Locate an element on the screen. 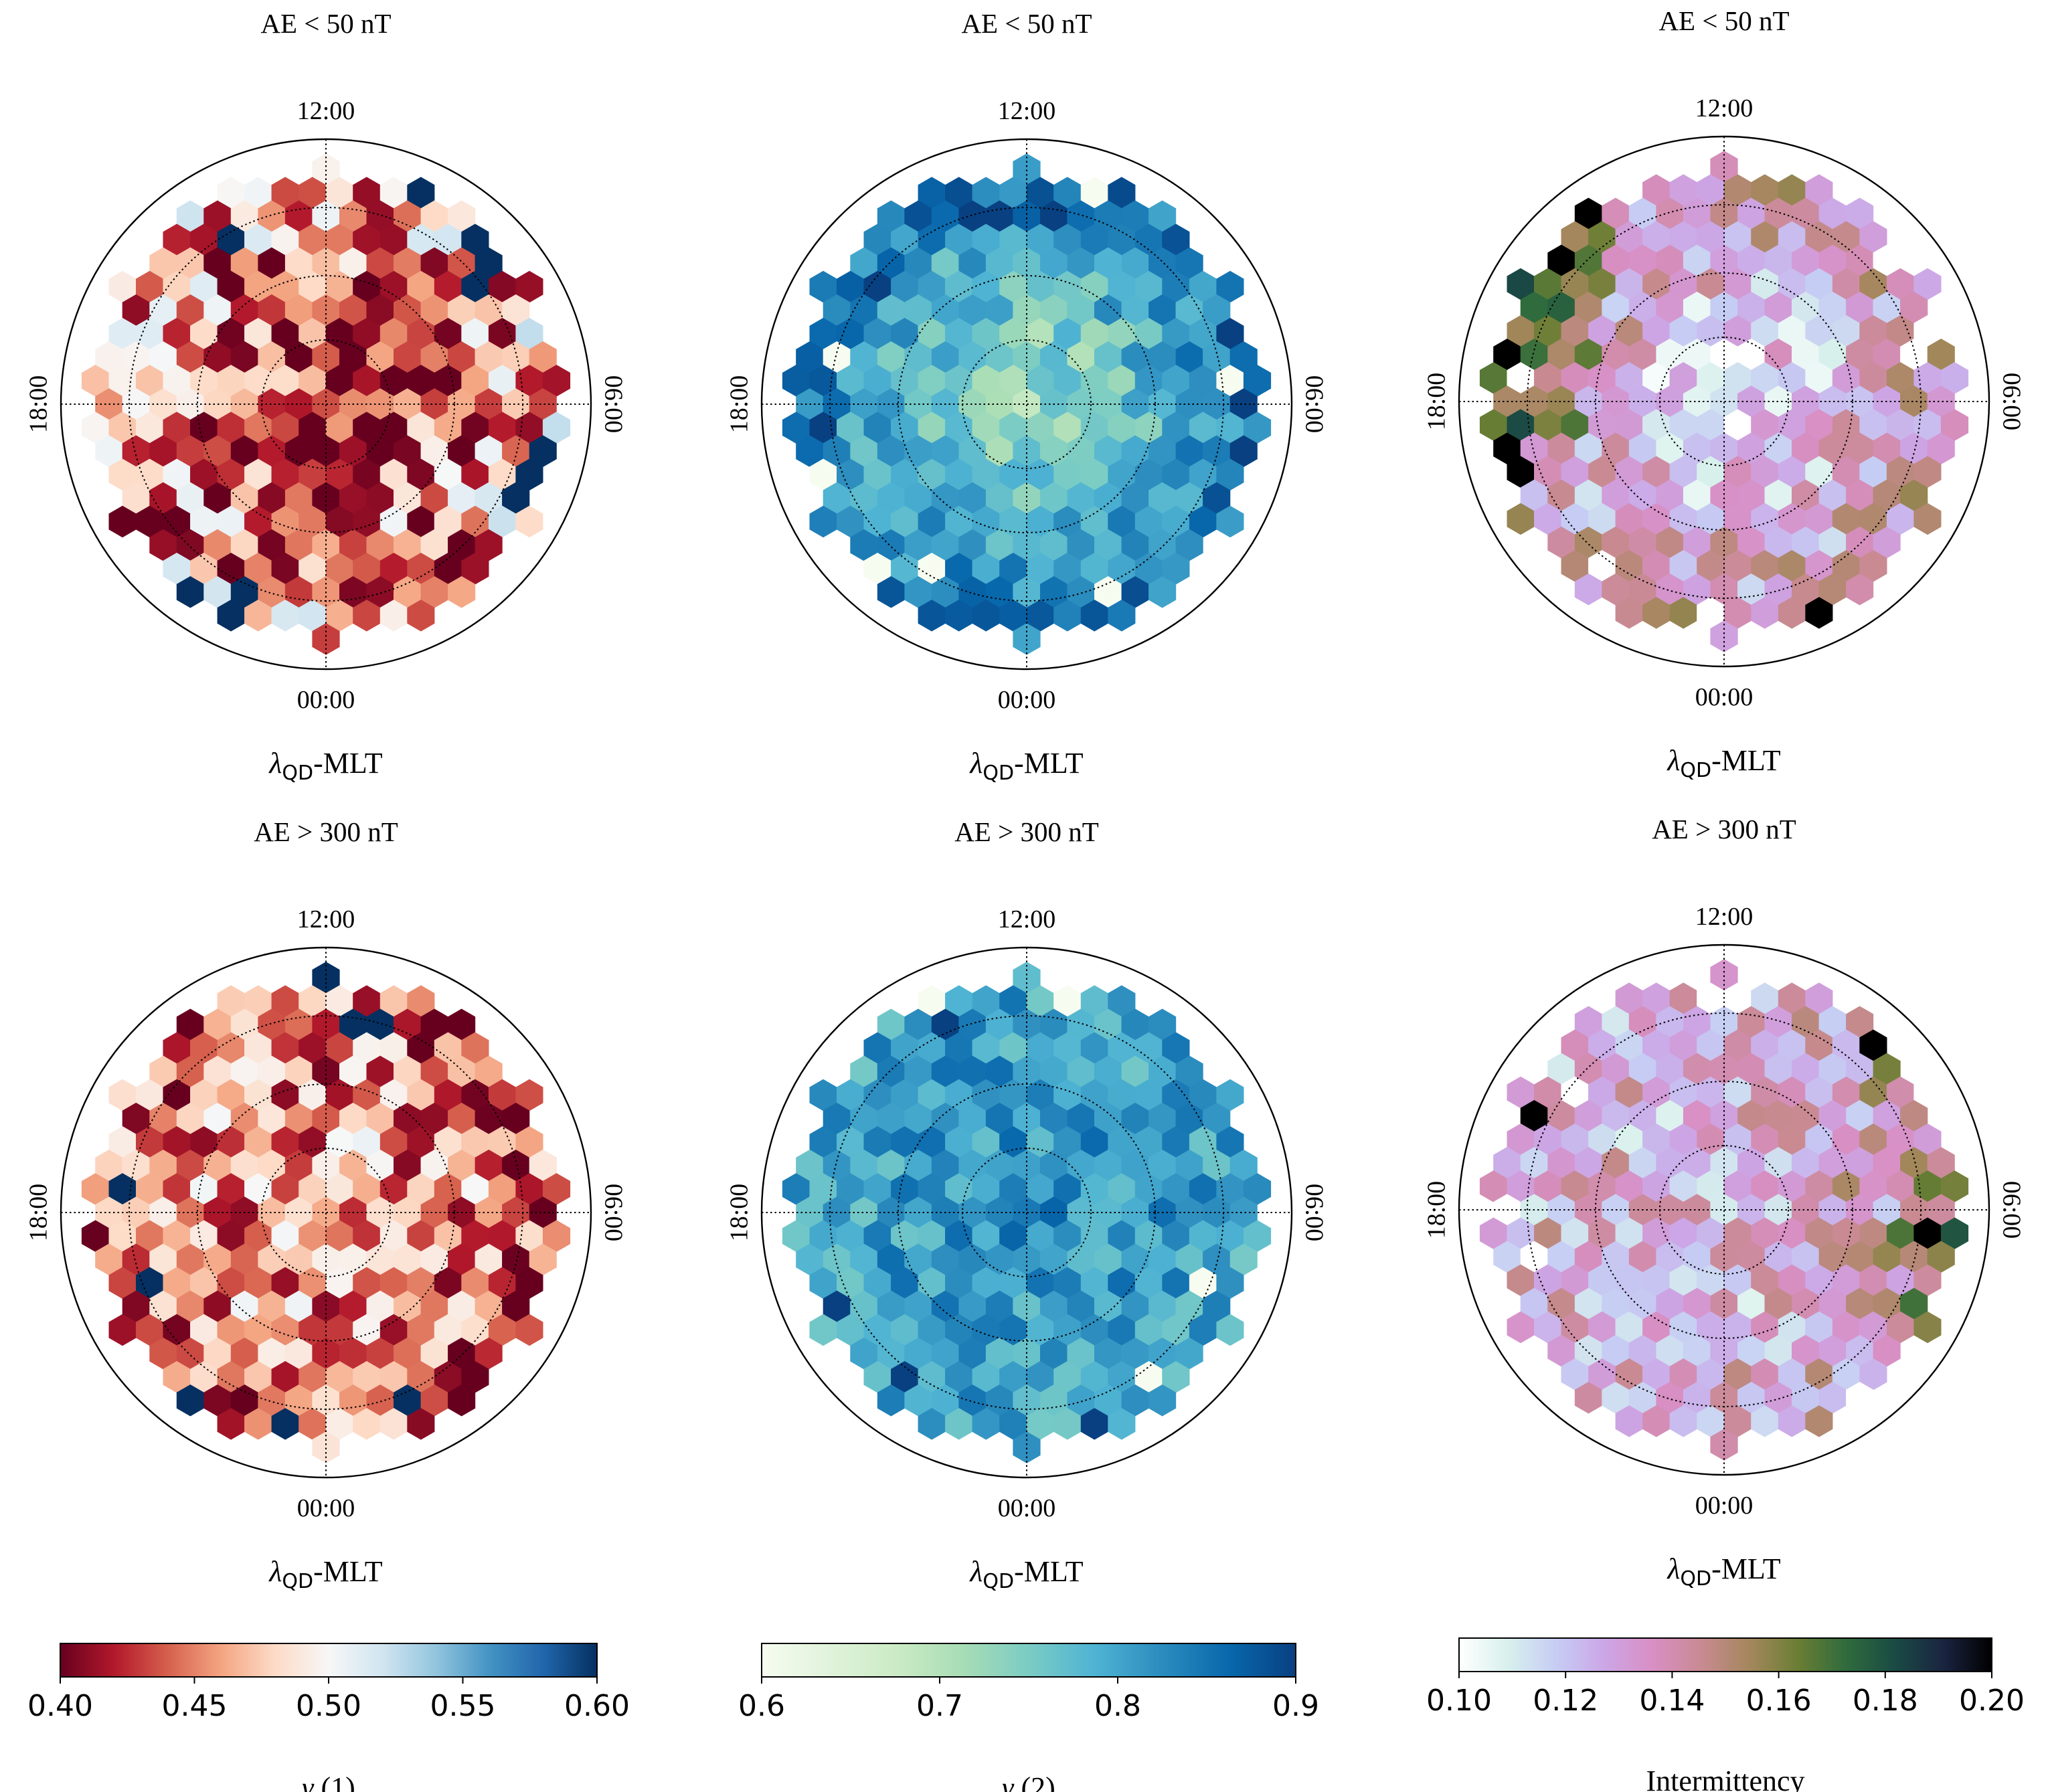 This screenshot has width=2046, height=1792. colorbar-1: 0.40 0.45 0.50 0.55 0.60 γ (1) is located at coordinates (328, 1717).